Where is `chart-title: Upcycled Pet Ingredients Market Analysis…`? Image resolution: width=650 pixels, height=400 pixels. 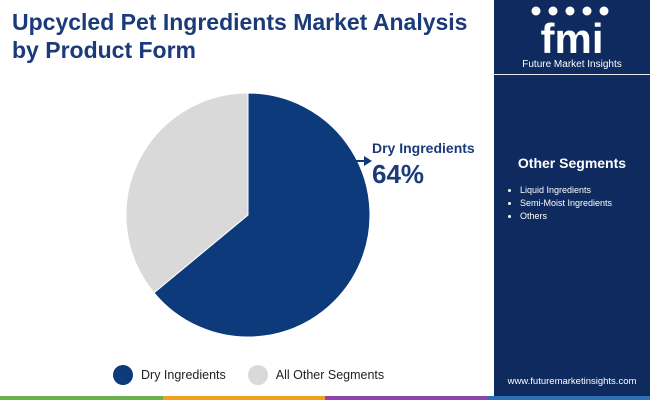
chart-title: Upcycled Pet Ingredients Market Analysis… is located at coordinates (240, 36).